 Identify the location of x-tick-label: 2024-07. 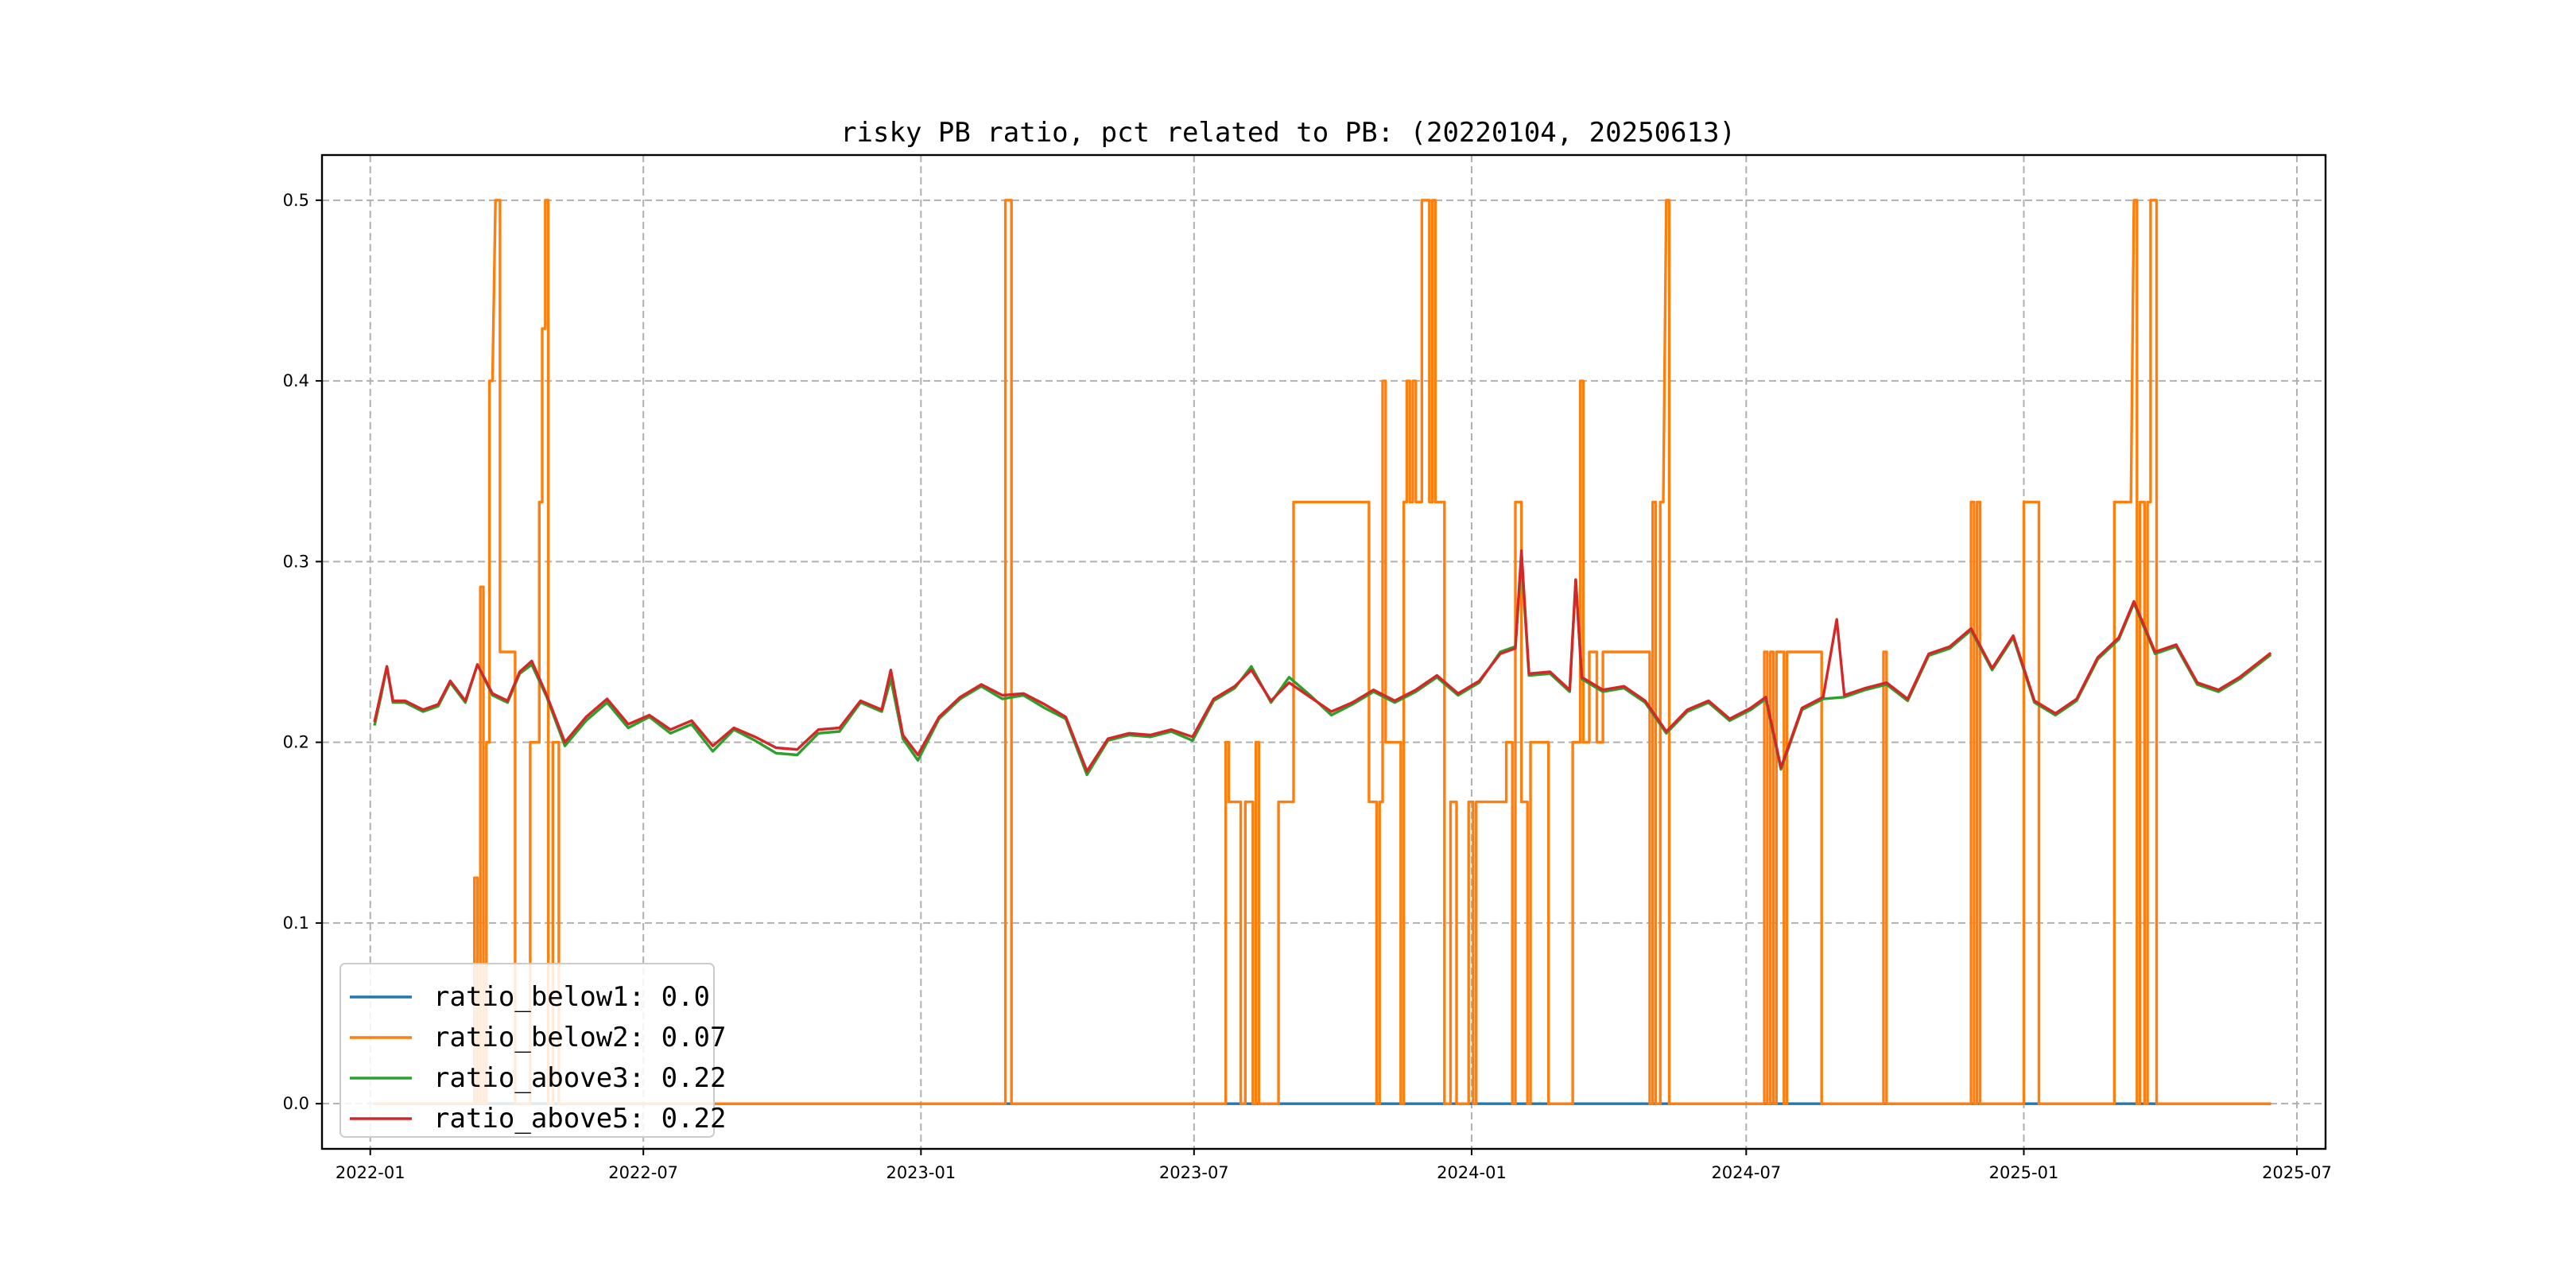
(1746, 1172).